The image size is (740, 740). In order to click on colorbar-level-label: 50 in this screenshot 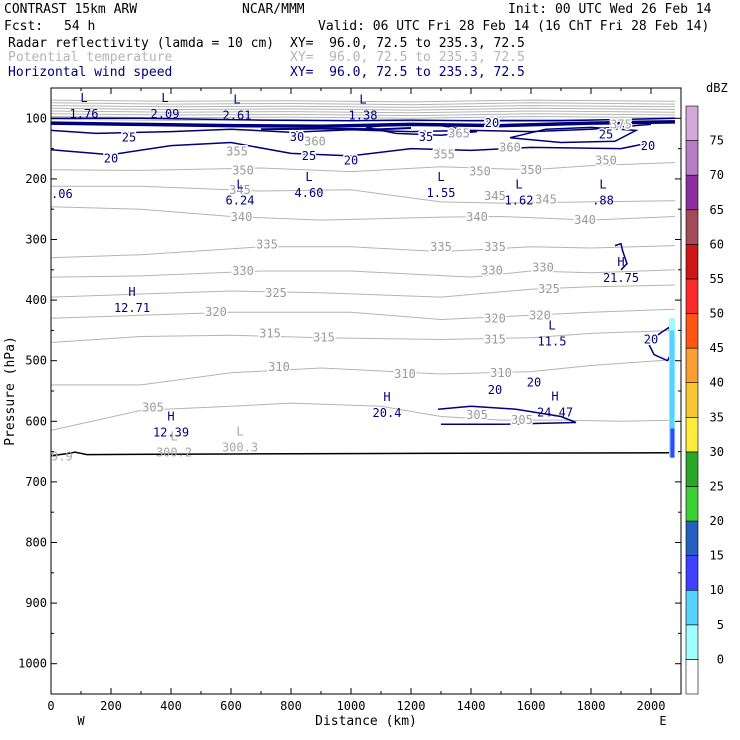, I will do `click(717, 314)`.